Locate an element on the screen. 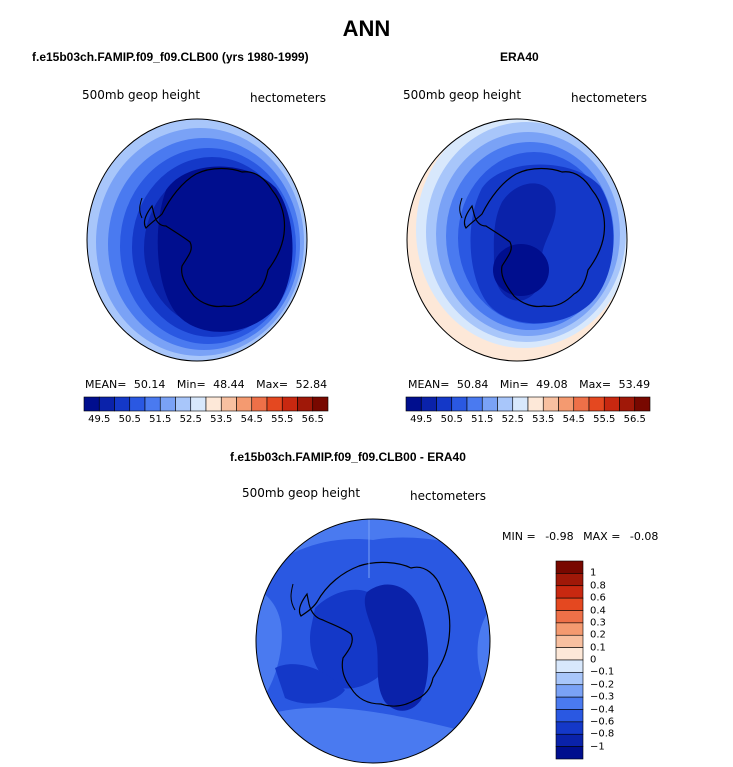 Image resolution: width=733 pixels, height=767 pixels. panel1-max-label: Max= is located at coordinates (272, 384).